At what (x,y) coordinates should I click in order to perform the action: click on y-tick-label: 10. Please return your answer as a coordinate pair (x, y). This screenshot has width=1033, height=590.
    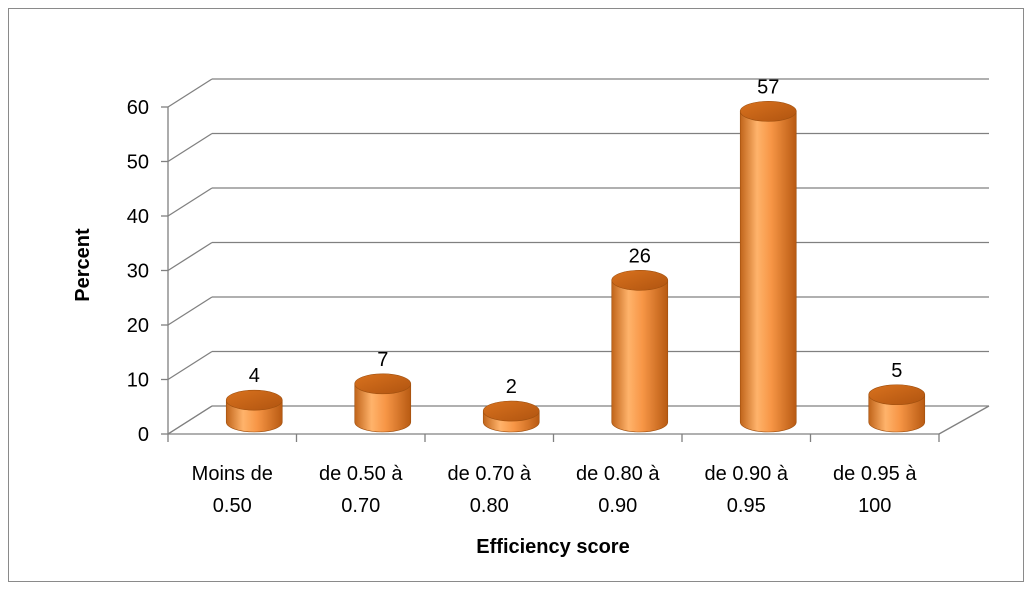
    Looking at the image, I should click on (138, 381).